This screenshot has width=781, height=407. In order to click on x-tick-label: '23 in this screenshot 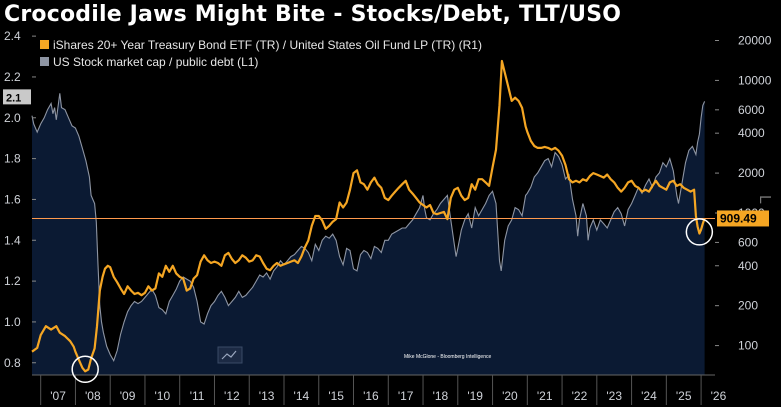, I will do `click(614, 396)`.